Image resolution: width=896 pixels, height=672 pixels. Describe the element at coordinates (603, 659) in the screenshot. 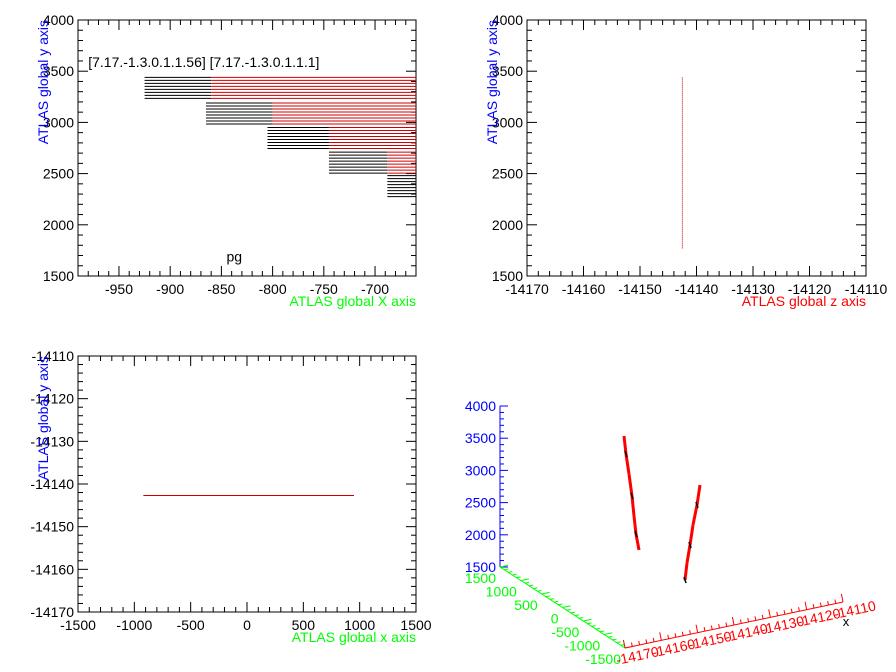

I see `y-tick-label: -1500` at that location.